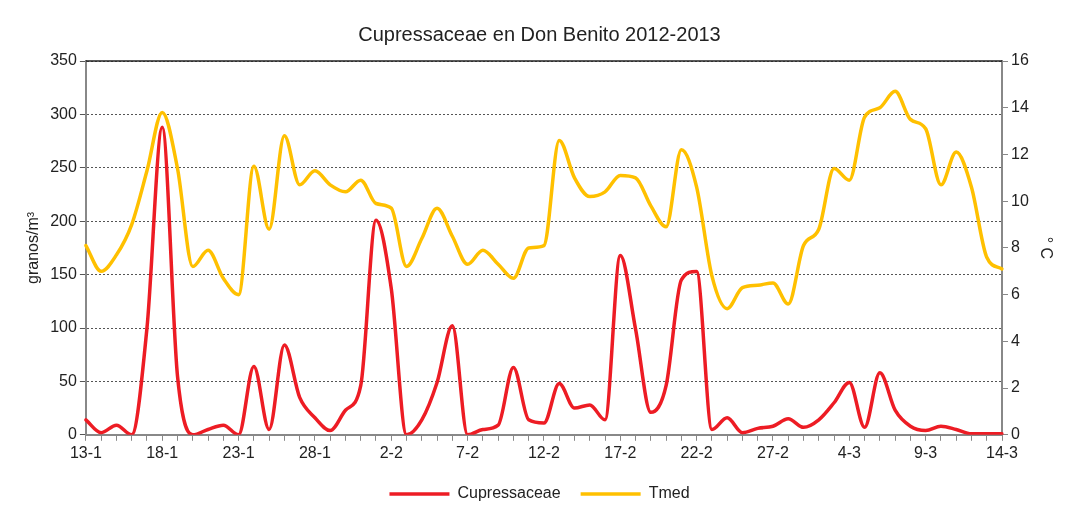 Image resolution: width=1079 pixels, height=517 pixels. What do you see at coordinates (85, 452) in the screenshot?
I see `x-tick-label: 13-1` at bounding box center [85, 452].